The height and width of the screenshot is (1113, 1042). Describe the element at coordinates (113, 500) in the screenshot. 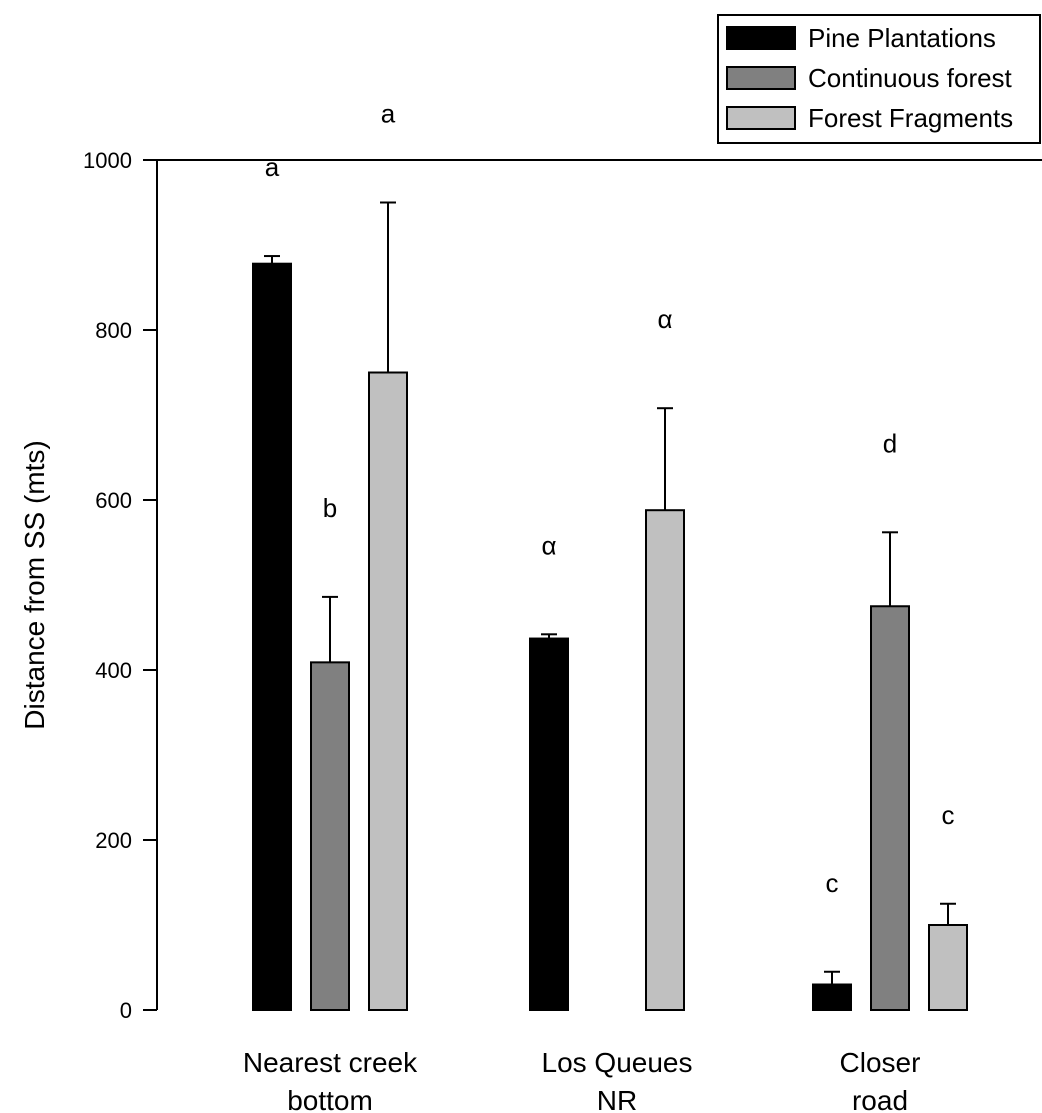

I see `y-tick-label: 600` at that location.